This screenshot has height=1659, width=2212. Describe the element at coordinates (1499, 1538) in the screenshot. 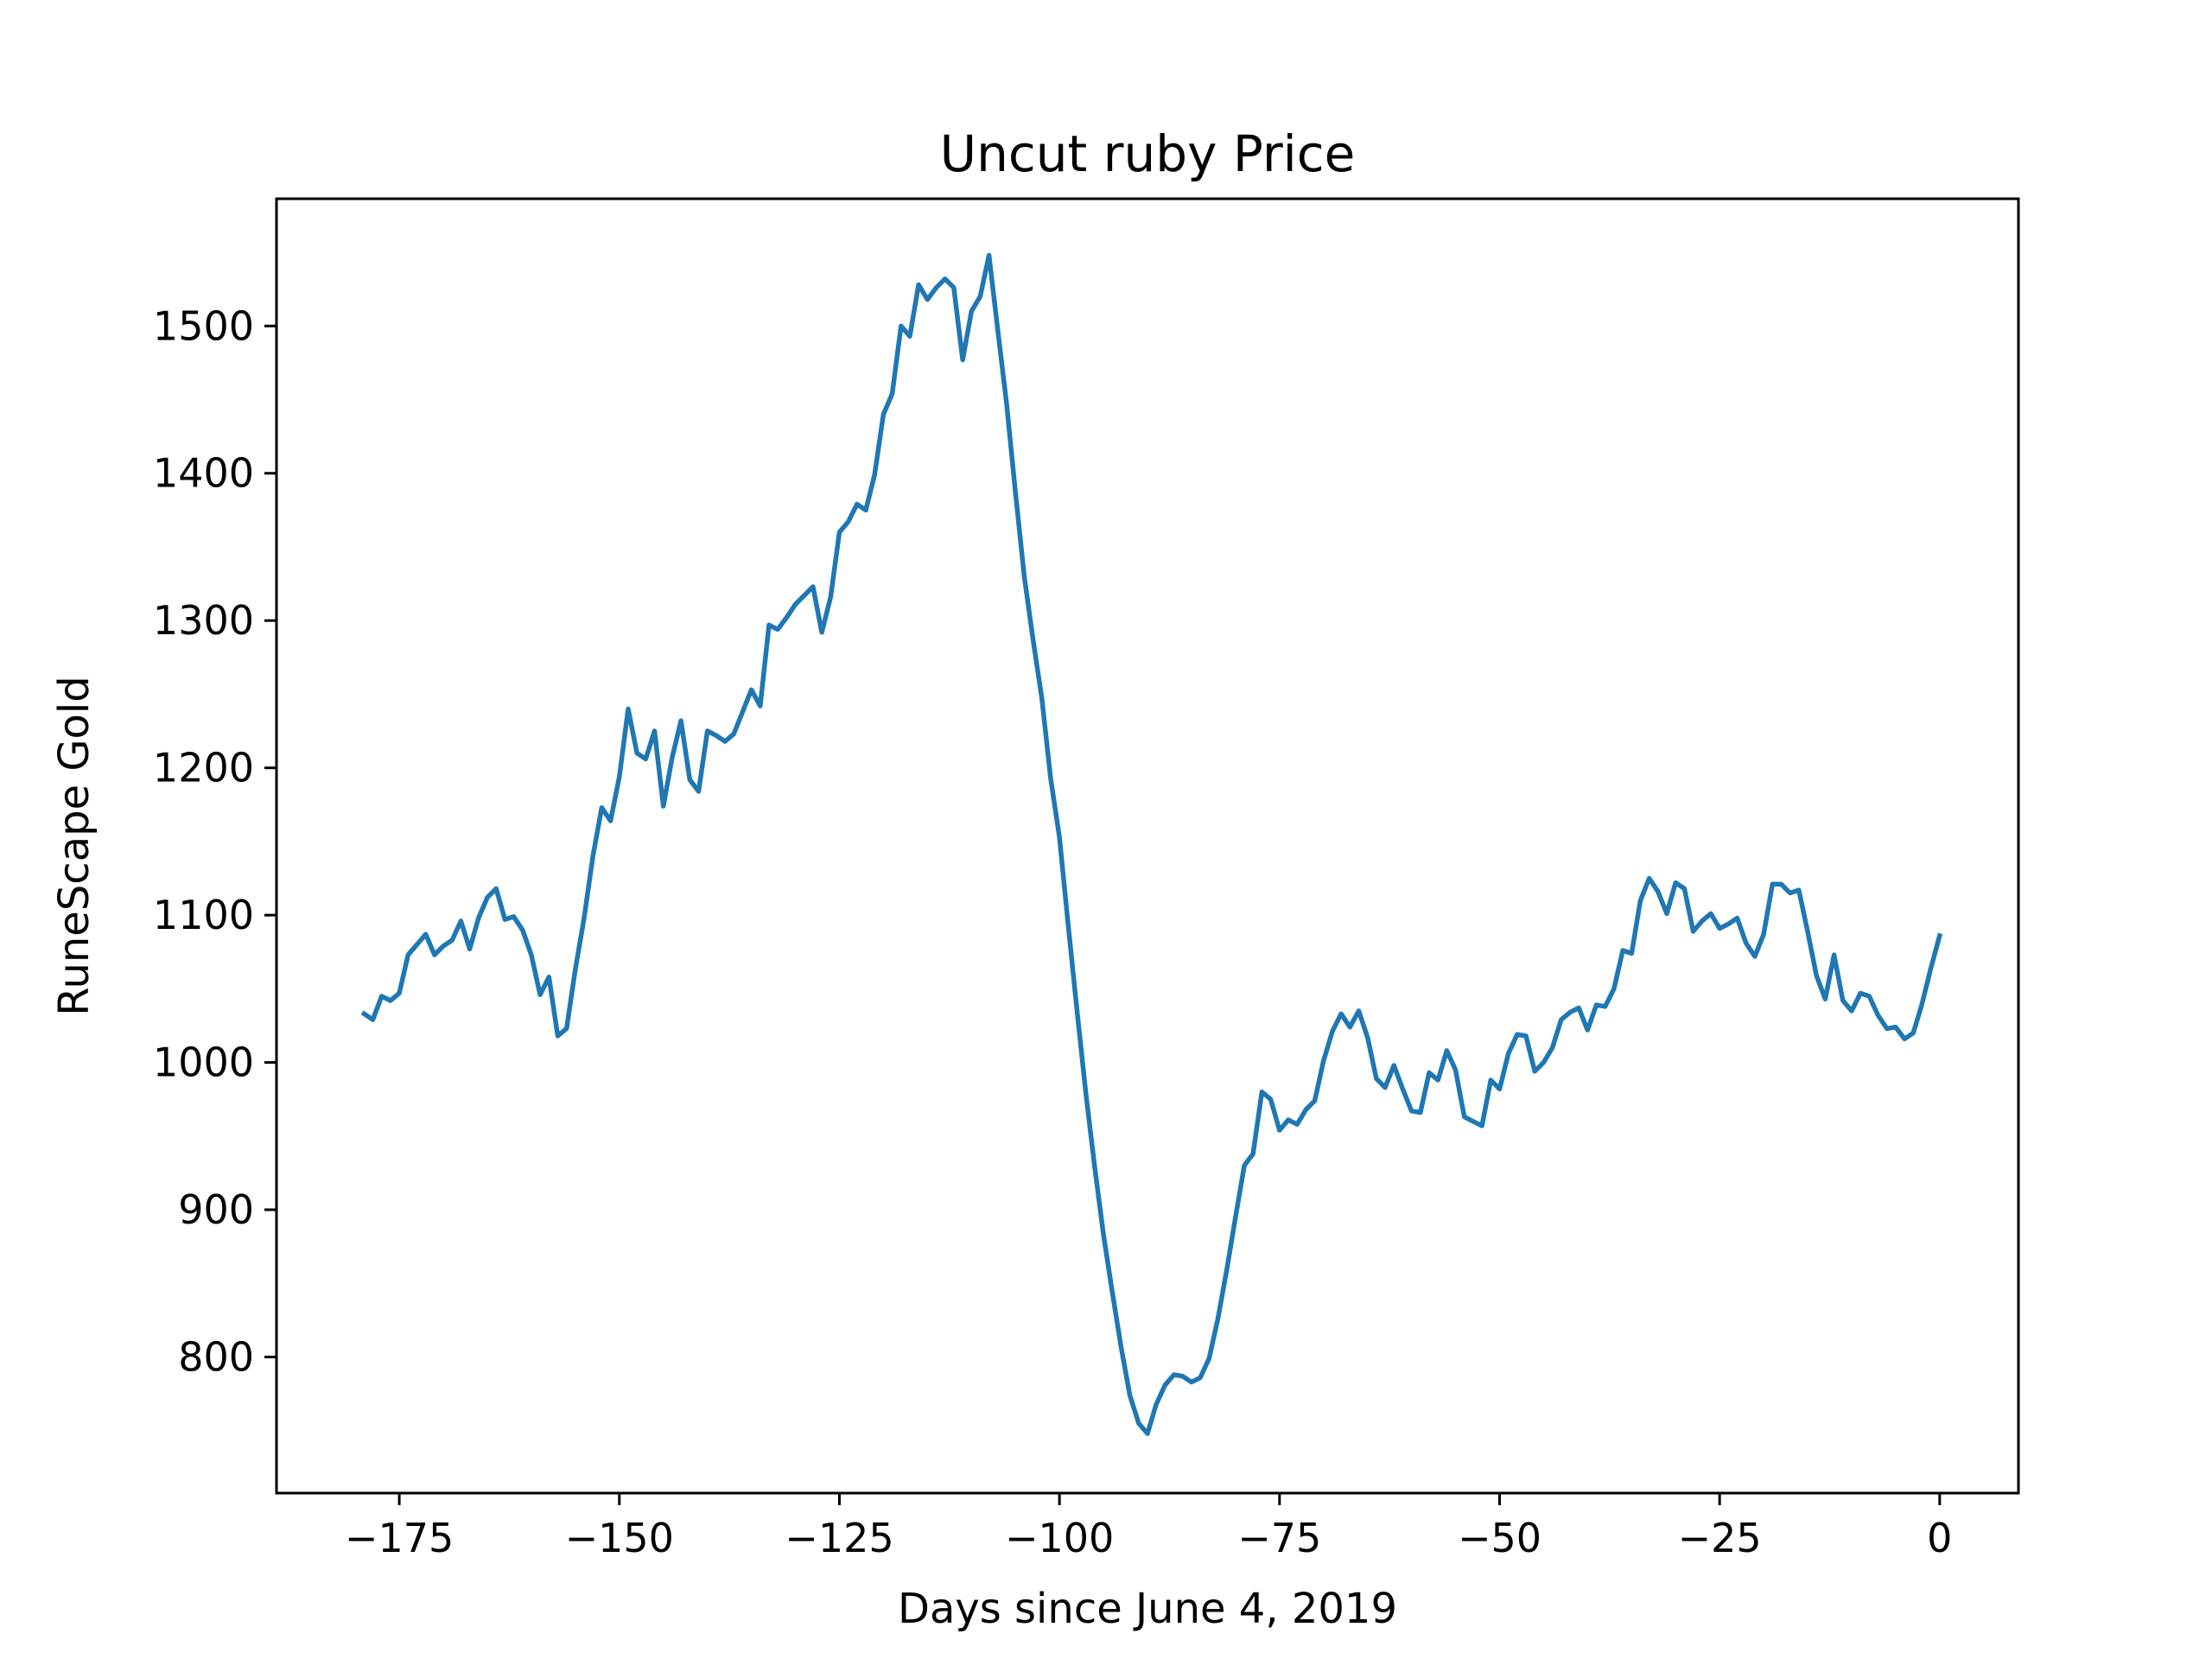

I see `x-tick-label: −50` at that location.